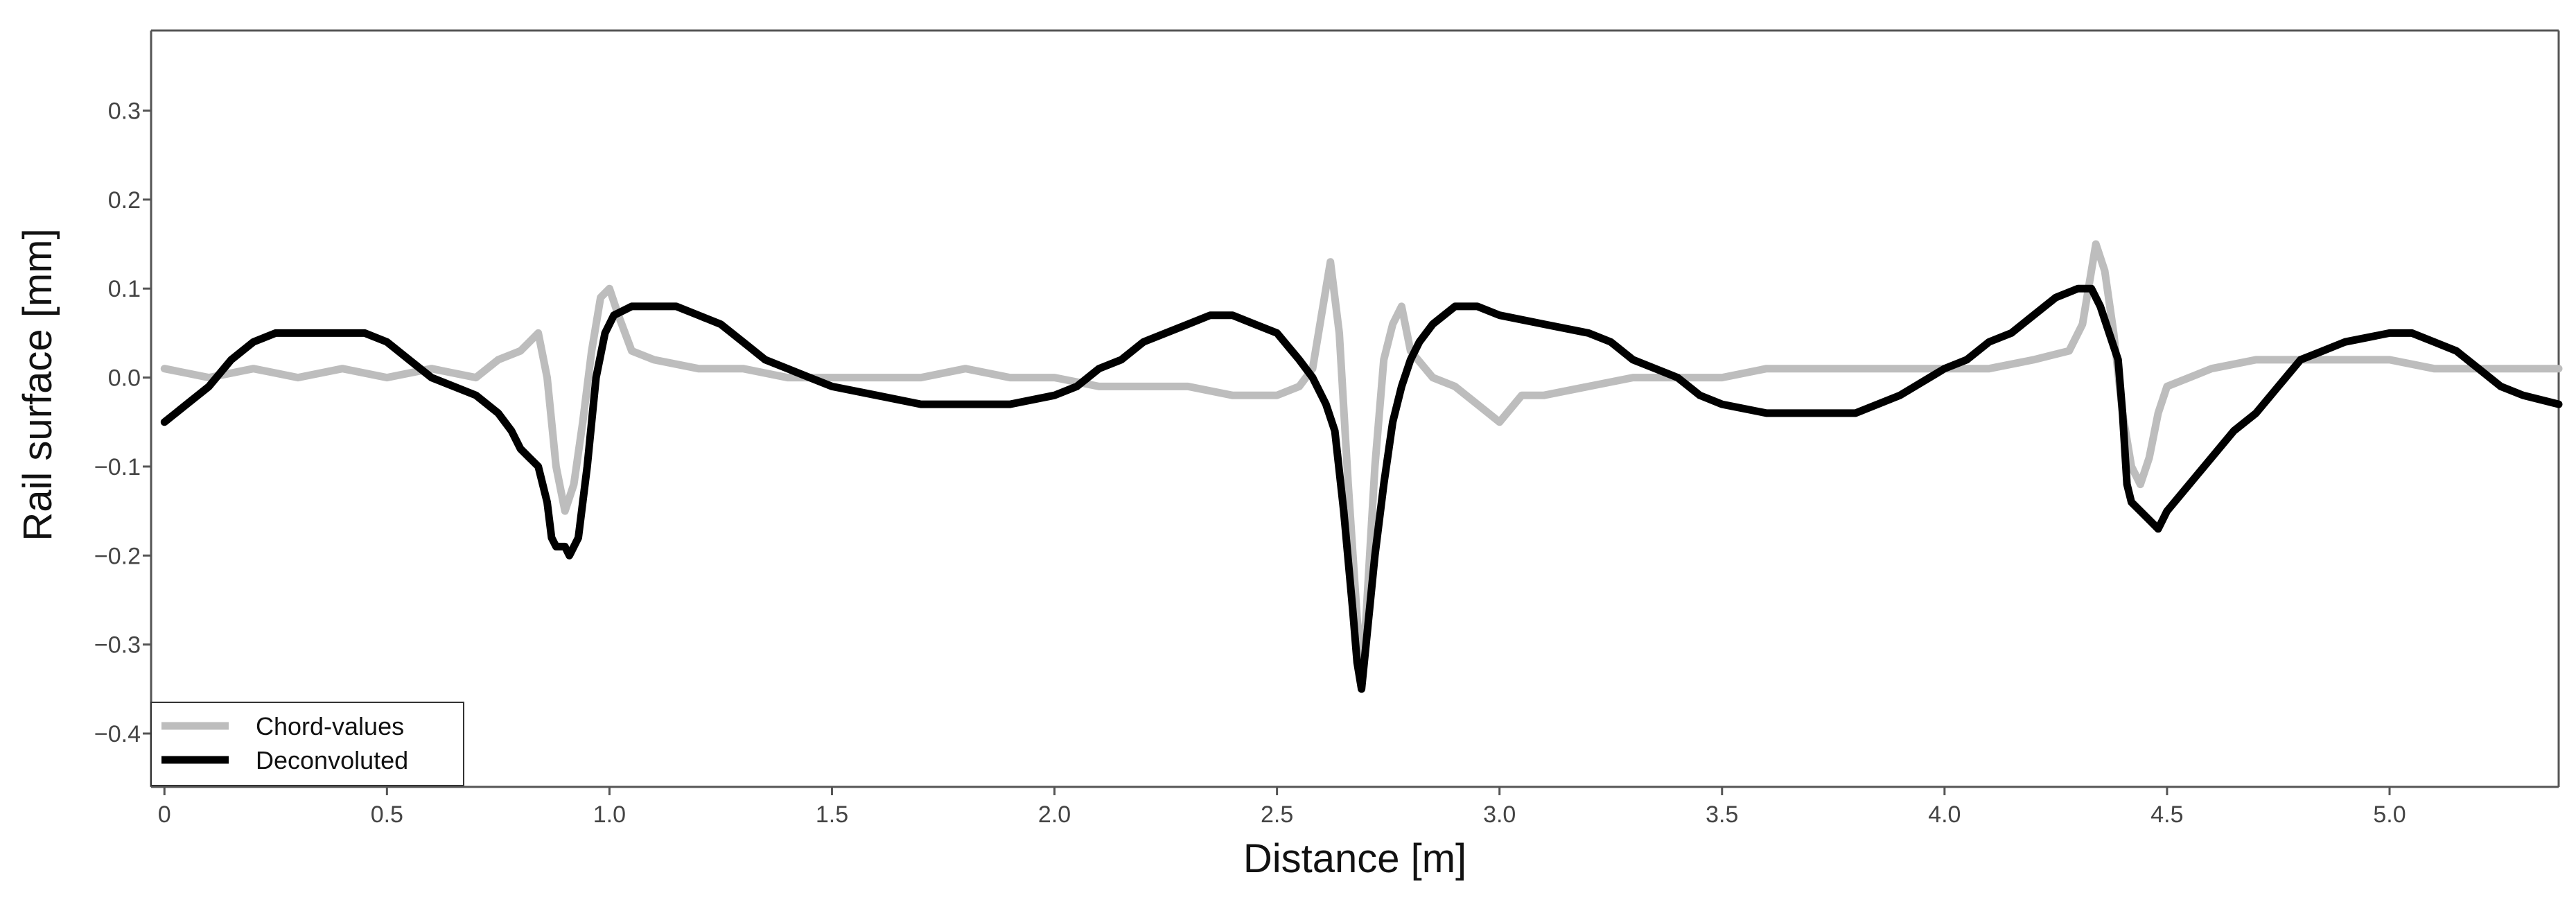 The width and height of the screenshot is (2576, 902). I want to click on x-tick-label: 2.5, so click(1277, 814).